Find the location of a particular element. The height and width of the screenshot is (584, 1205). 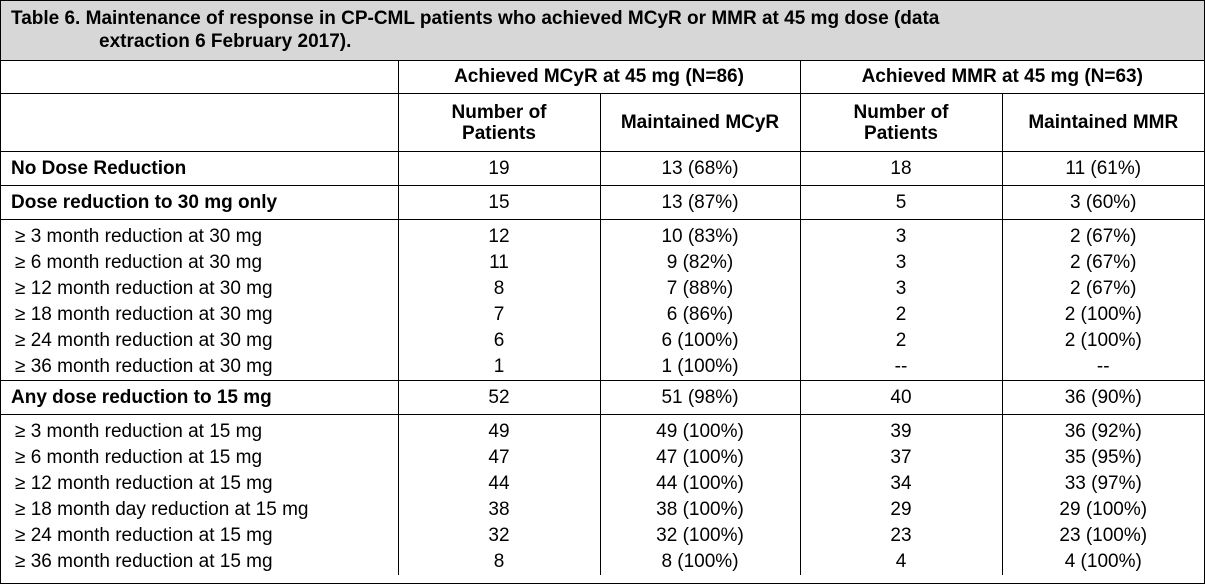

cell-mmr-maintained: 36 (92%) is located at coordinates (1103, 429).